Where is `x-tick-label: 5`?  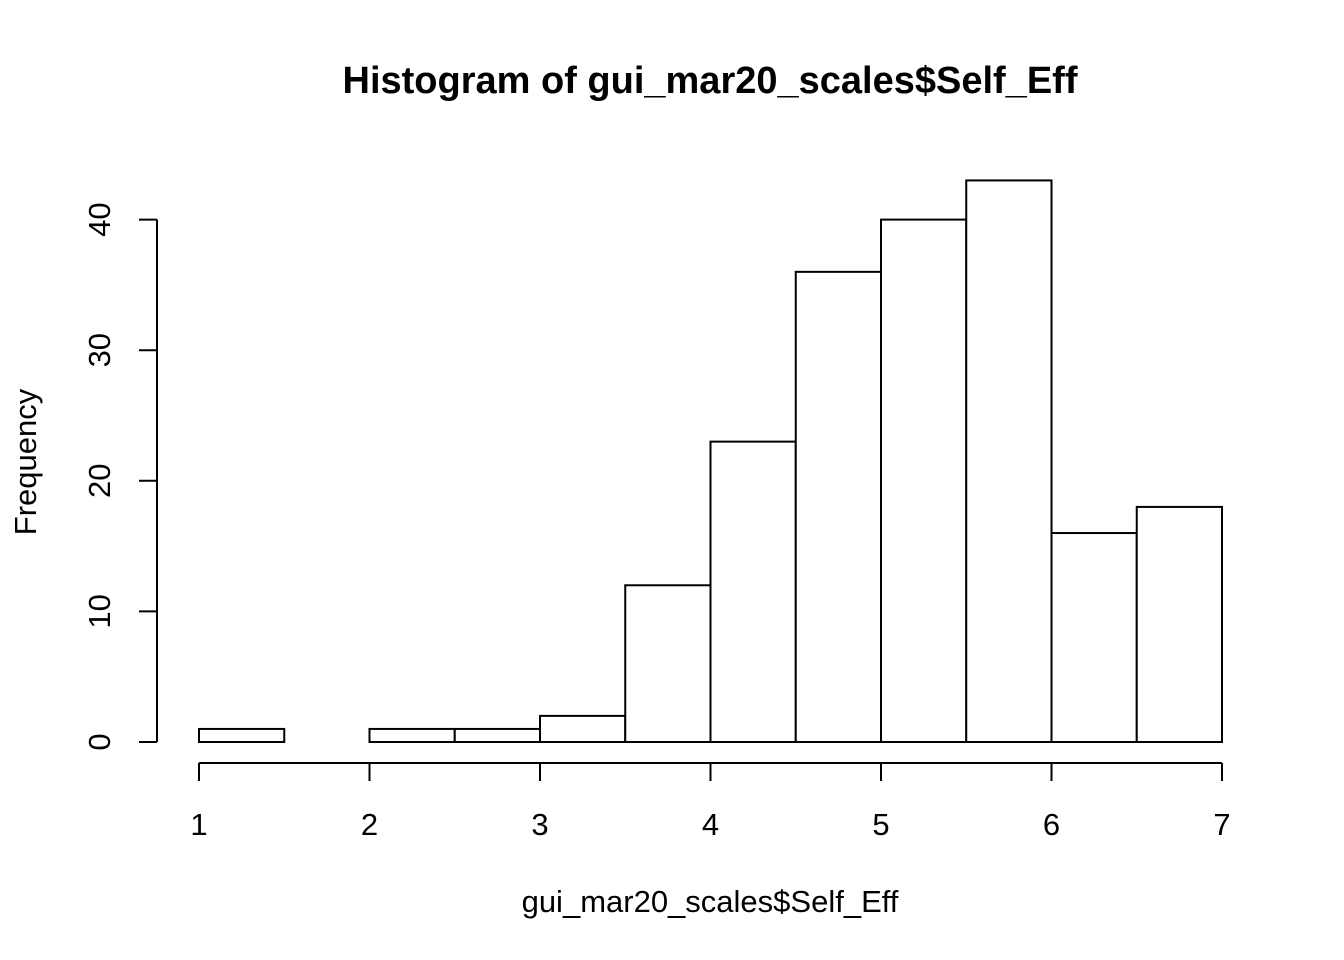 x-tick-label: 5 is located at coordinates (880, 824).